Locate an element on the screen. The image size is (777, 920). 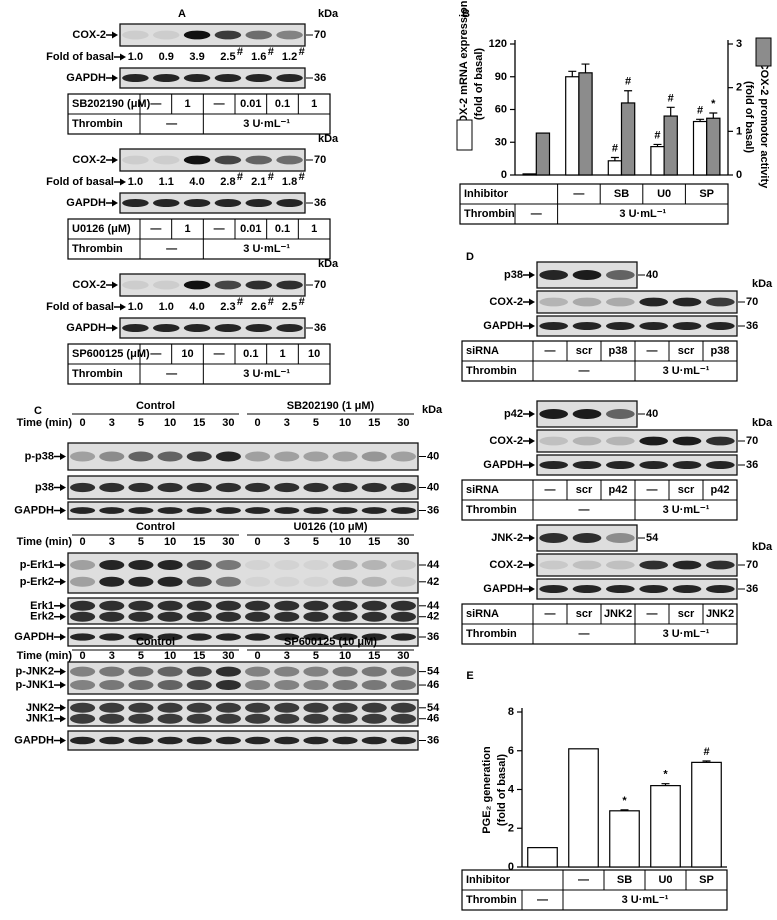
fold-label: Fold of basal is located at coordinates (80, 182).